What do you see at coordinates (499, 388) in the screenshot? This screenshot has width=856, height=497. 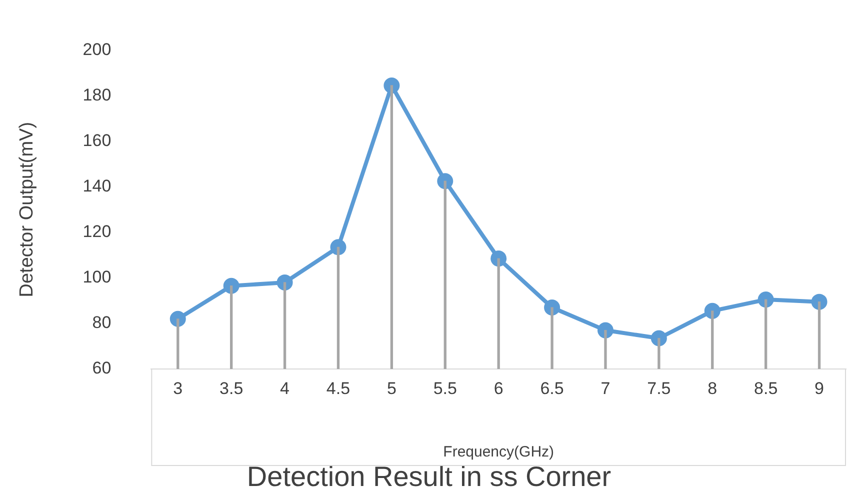 I see `x-tick-label: 6` at bounding box center [499, 388].